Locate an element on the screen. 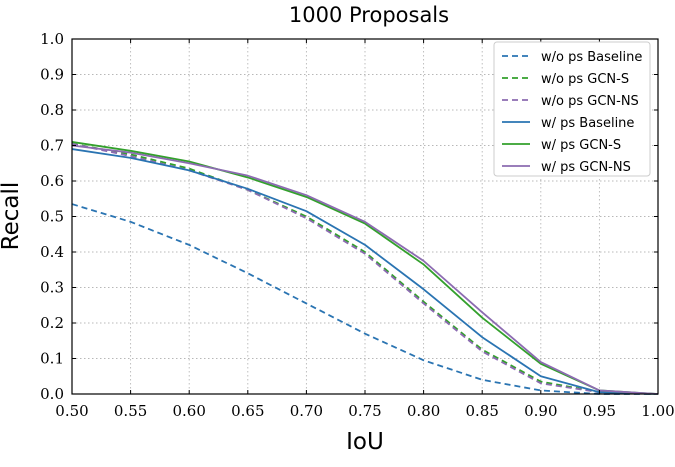 The image size is (675, 467). x-axis-title: IoU is located at coordinates (365, 442).